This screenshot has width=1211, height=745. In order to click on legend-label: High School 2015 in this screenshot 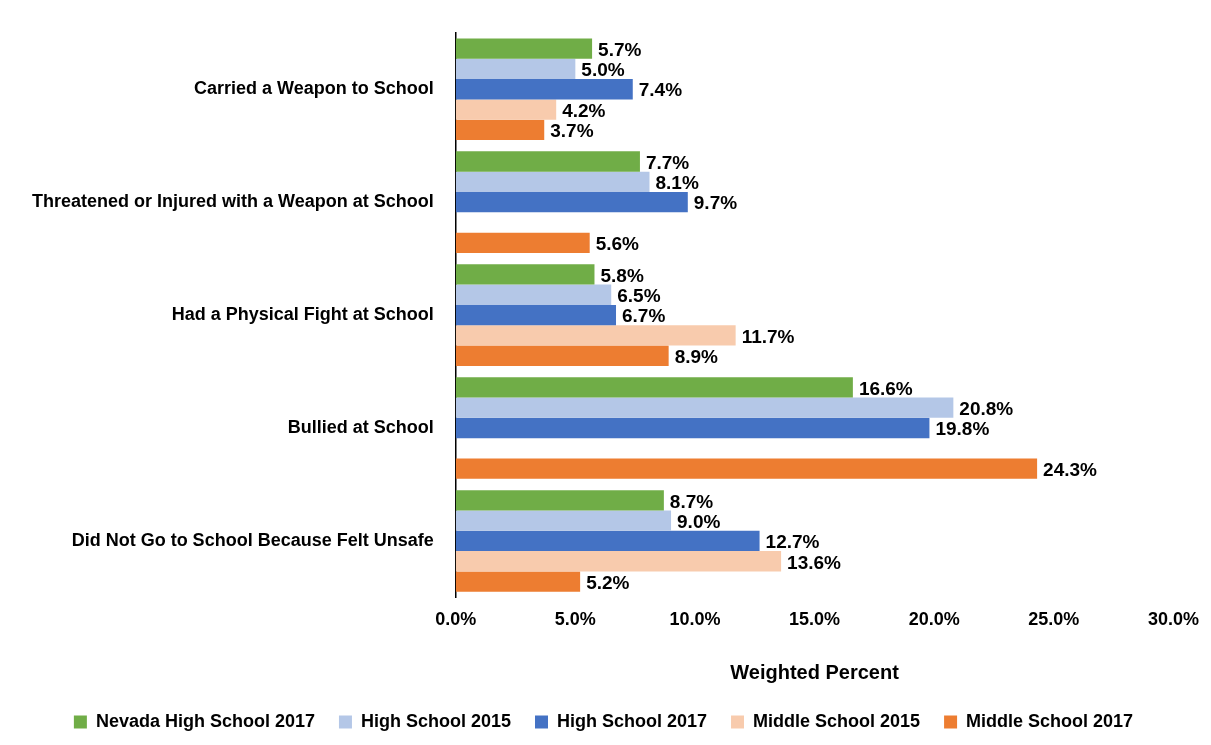, I will do `click(435, 720)`.